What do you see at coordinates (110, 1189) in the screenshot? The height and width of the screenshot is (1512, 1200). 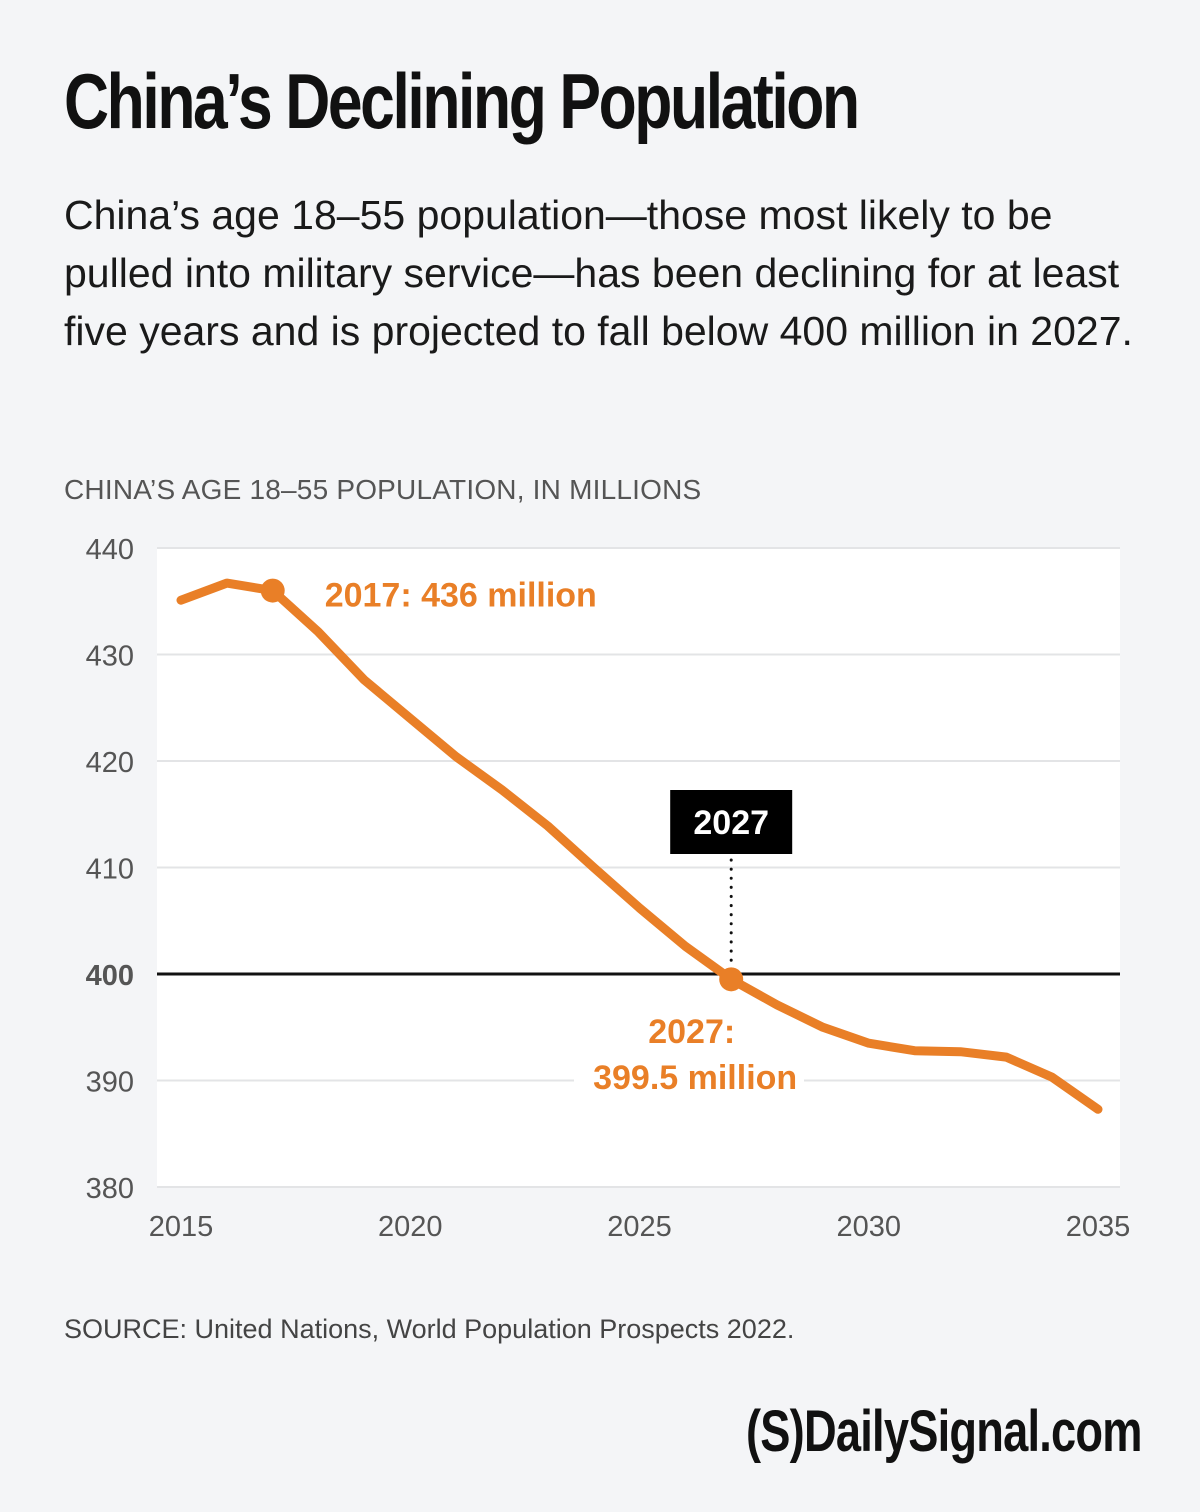 I see `y-tick-380: 380` at bounding box center [110, 1189].